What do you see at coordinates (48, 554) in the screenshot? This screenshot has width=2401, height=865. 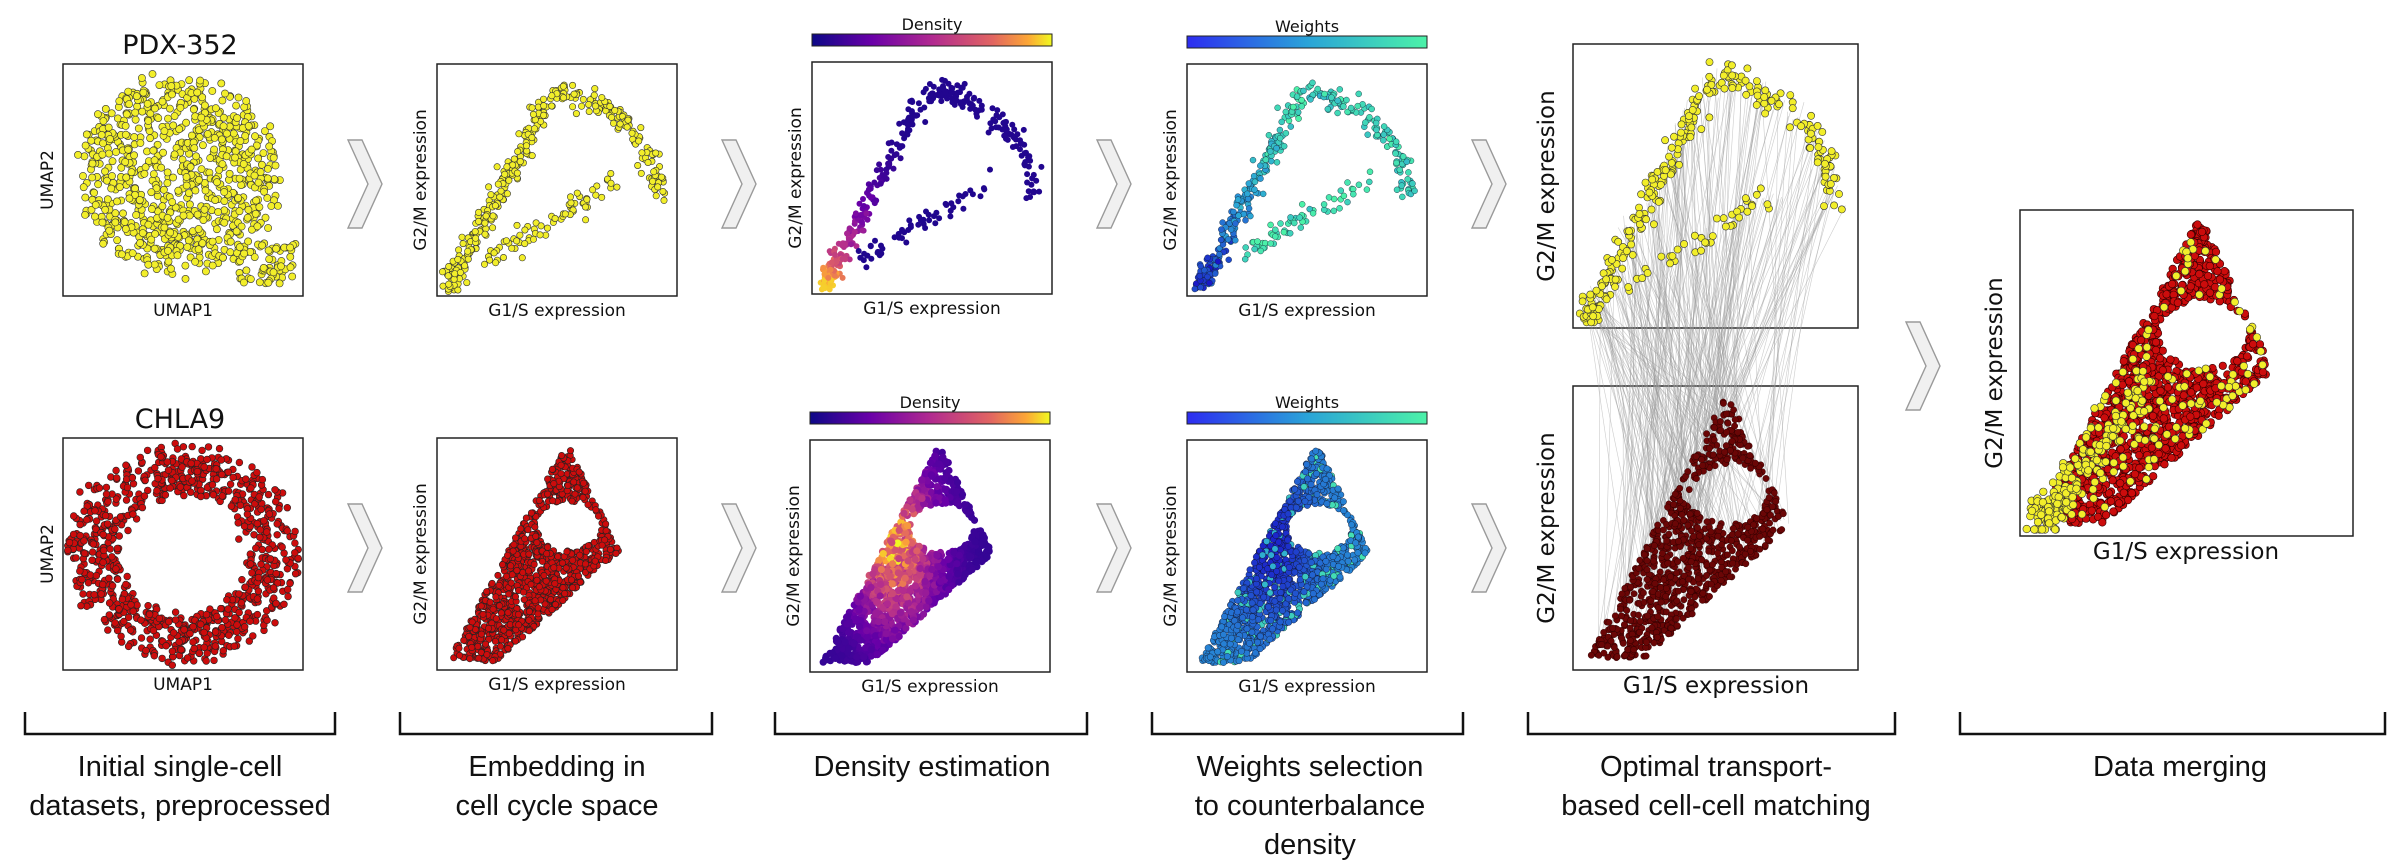 I see `y-axis-label: UMAP2` at bounding box center [48, 554].